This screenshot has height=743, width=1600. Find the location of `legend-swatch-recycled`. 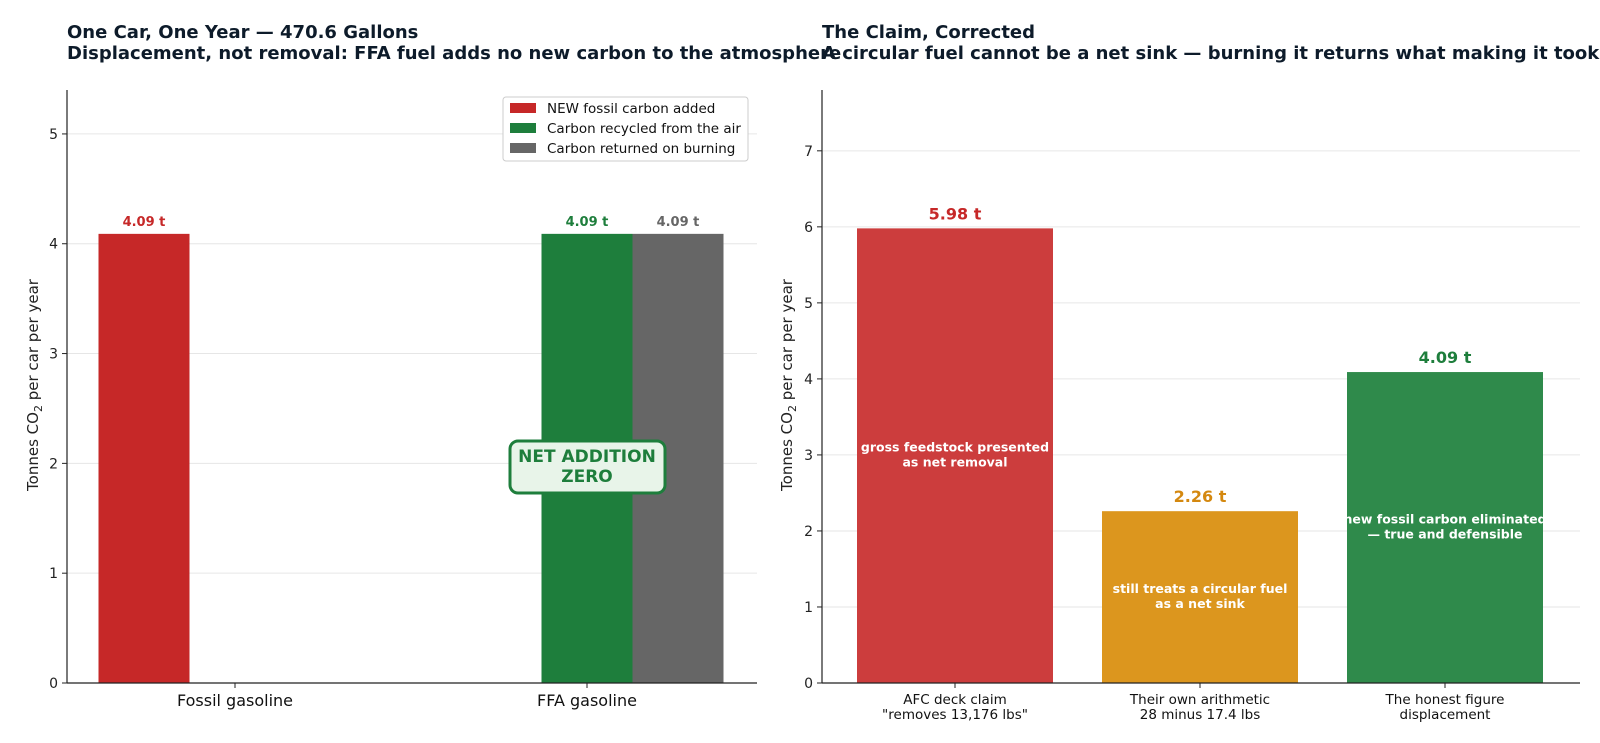

legend-swatch-recycled is located at coordinates (523, 128).